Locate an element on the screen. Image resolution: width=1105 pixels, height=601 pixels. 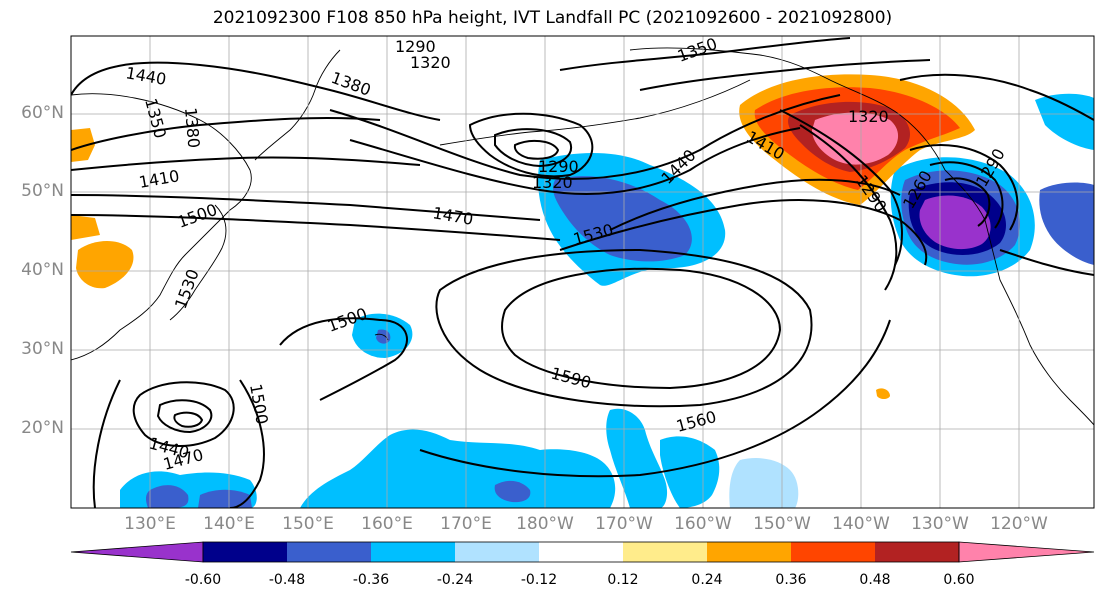
colorbar-tick-label: -0.48 is located at coordinates (287, 580).